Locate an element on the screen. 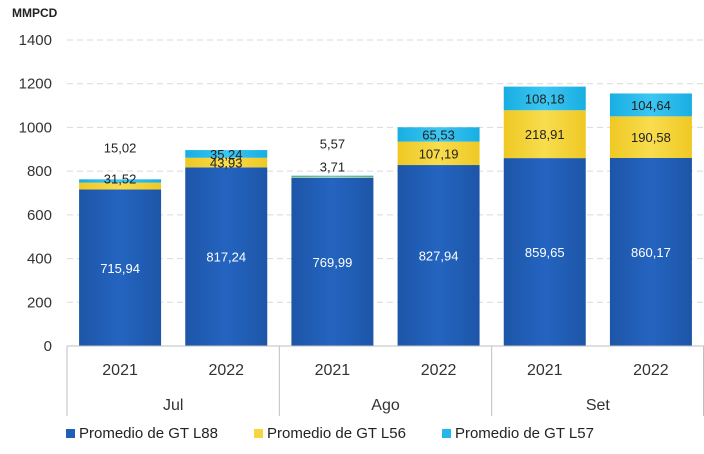  data-label-l56: 218,91 is located at coordinates (545, 134).